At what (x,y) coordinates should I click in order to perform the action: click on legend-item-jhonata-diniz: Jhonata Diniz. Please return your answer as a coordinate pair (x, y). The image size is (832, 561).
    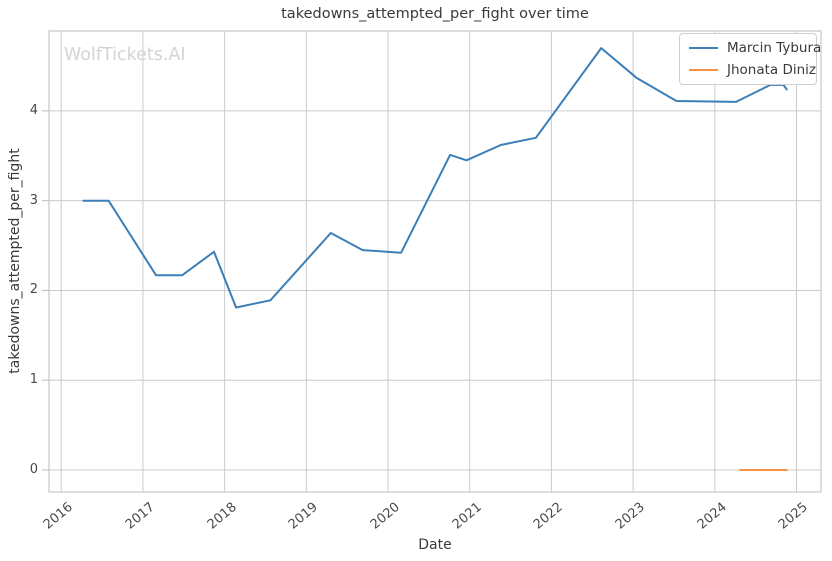
    Looking at the image, I should click on (752, 70).